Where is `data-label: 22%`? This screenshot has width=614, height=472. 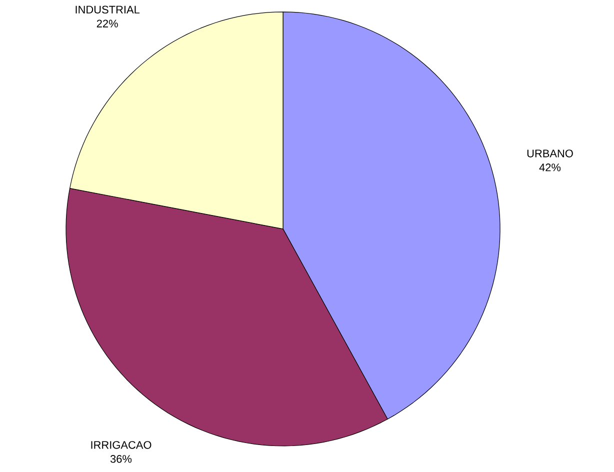
data-label: 22% is located at coordinates (107, 24).